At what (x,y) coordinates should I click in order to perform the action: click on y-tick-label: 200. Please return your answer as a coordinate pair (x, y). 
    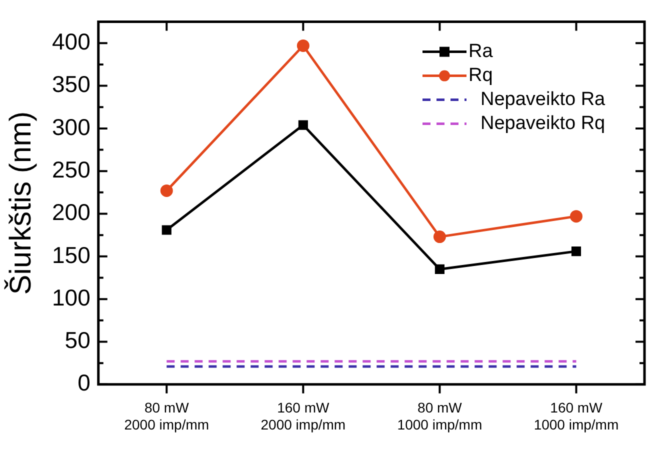
    Looking at the image, I should click on (71, 212).